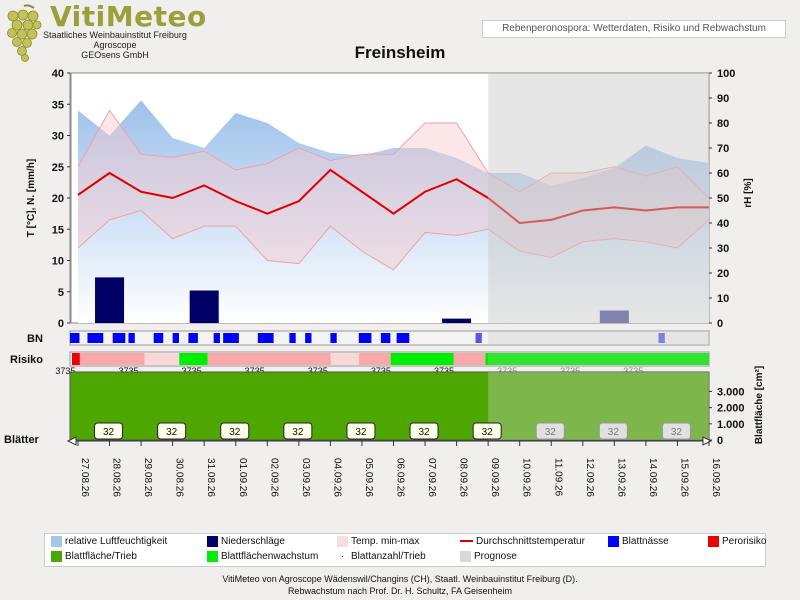  Describe the element at coordinates (557, 477) in the screenshot. I see `x-tick-label: 11.09.26` at that location.